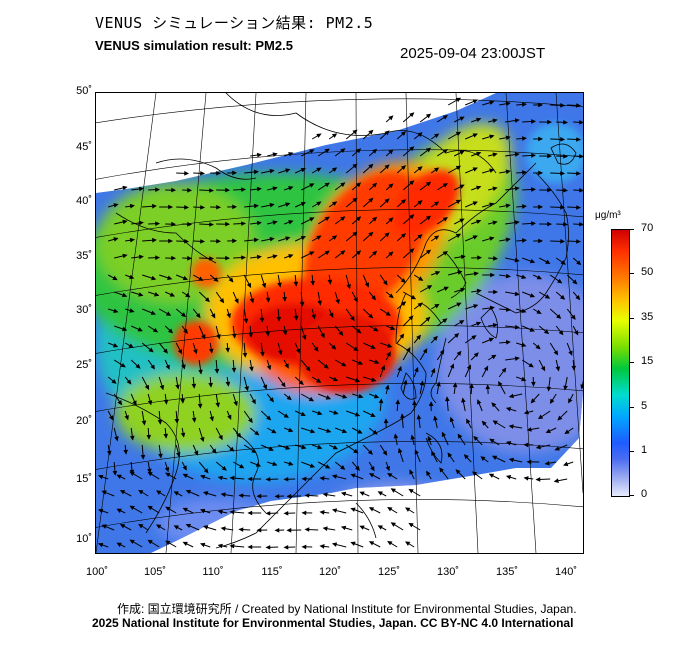 Image resolution: width=700 pixels, height=649 pixels. I want to click on page-title-jp: VENUS シミュレーション結果: PM2.5, so click(234, 23).